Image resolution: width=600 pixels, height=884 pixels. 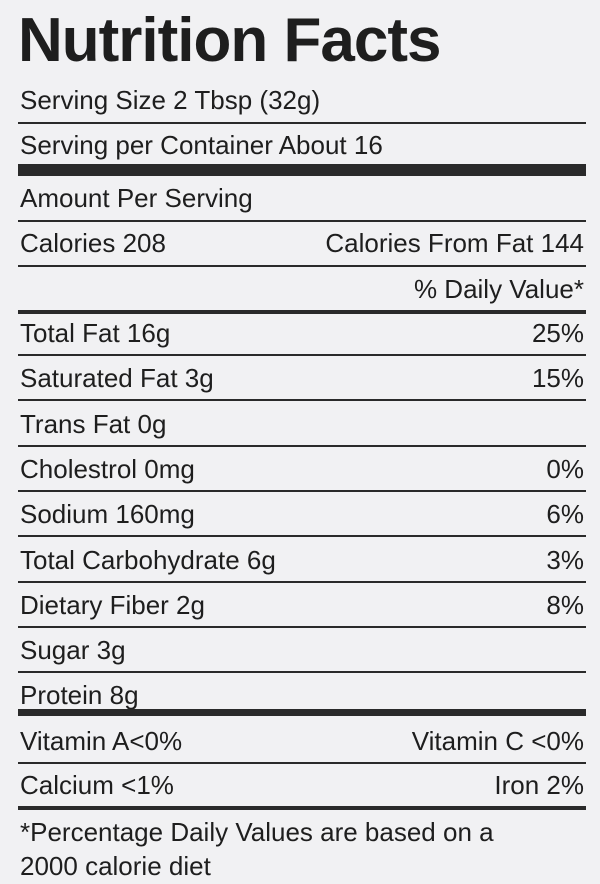 I want to click on nutrient-dv: 6%, so click(x=565, y=514).